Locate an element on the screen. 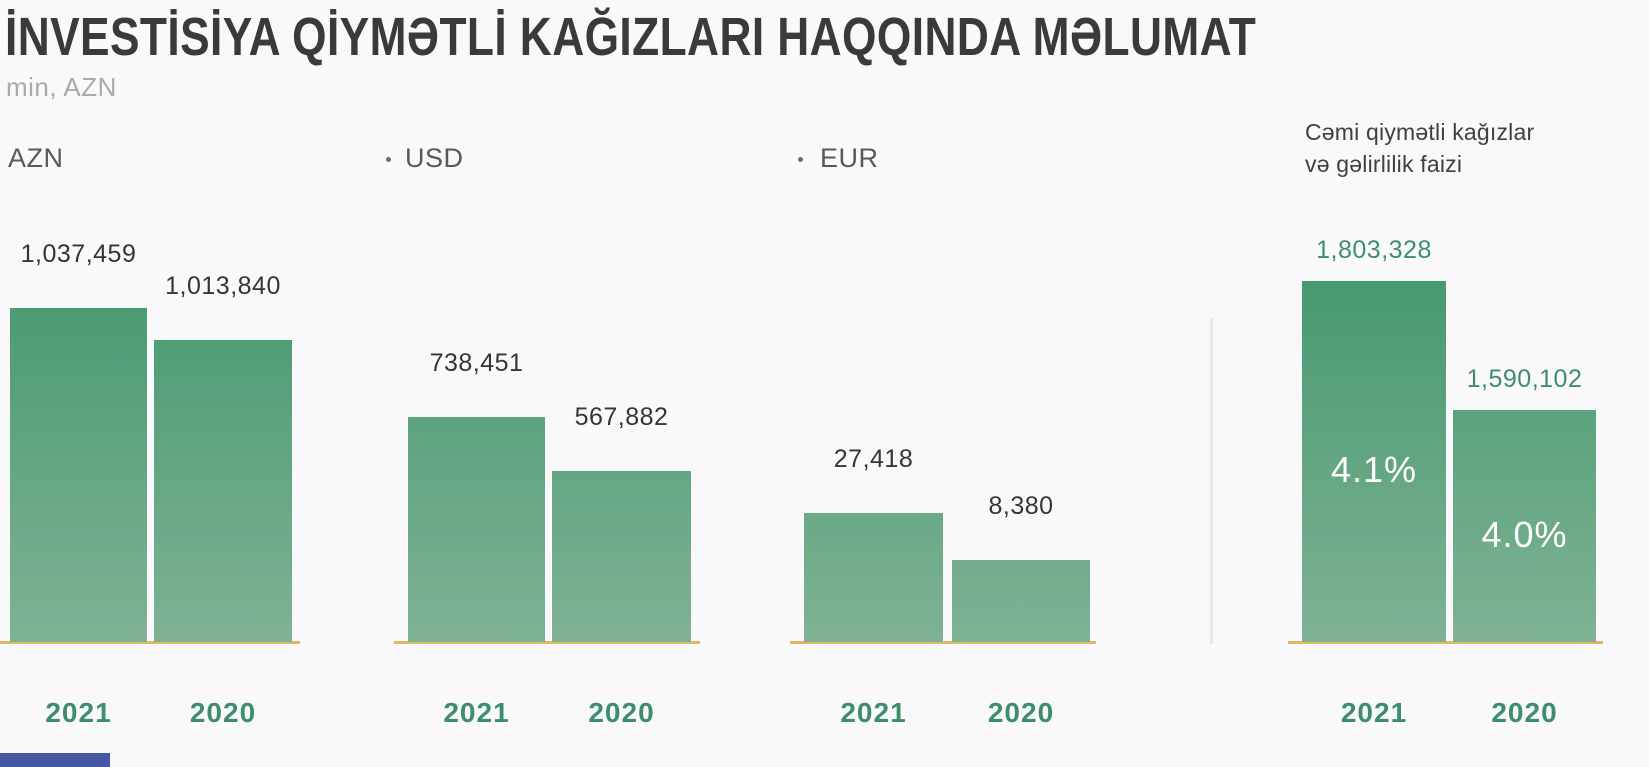 The height and width of the screenshot is (767, 1649). value-label: 1,803,328 is located at coordinates (1374, 250).